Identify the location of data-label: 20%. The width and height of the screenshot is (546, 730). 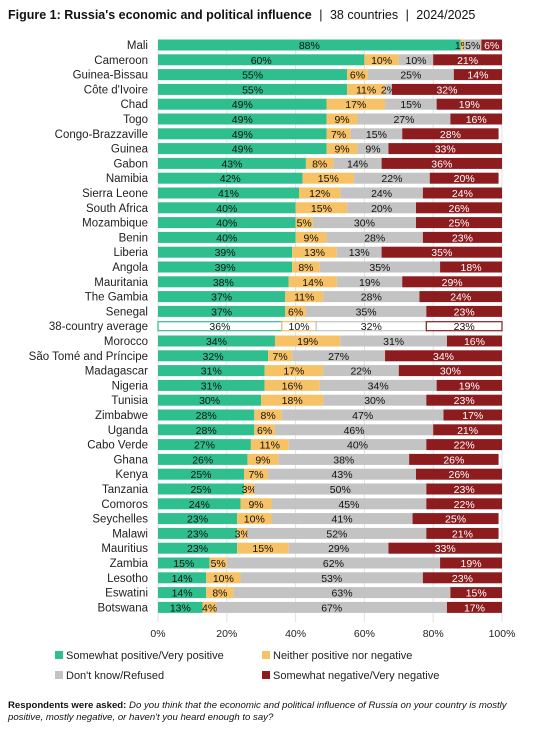
(381, 209).